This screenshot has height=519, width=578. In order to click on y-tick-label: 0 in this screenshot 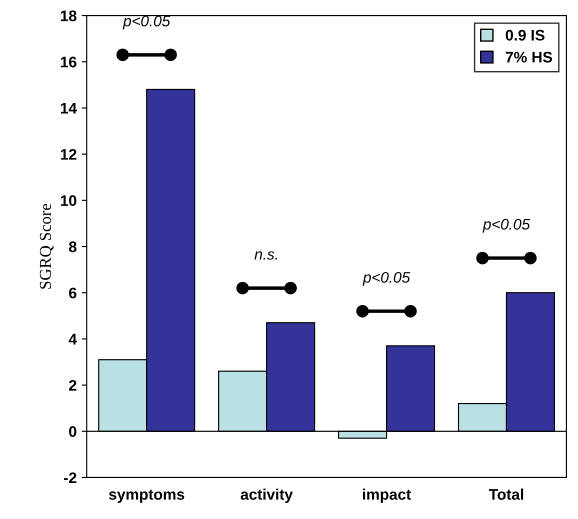, I will do `click(72, 431)`.